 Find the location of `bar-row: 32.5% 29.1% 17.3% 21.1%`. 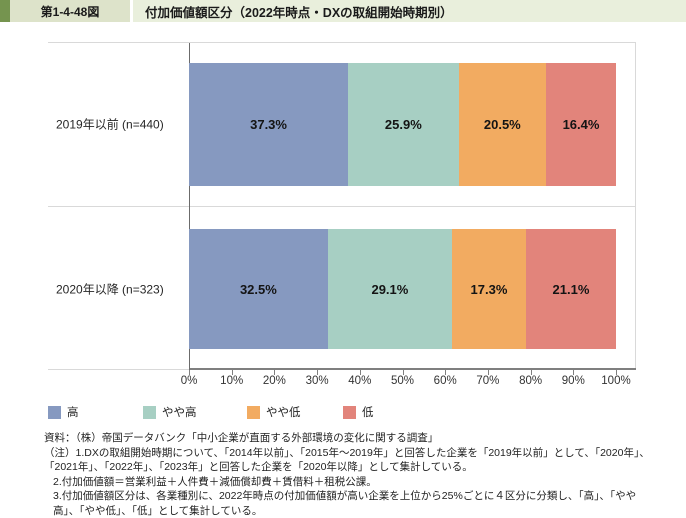

bar-row: 32.5% 29.1% 17.3% 21.1% is located at coordinates (402, 289).